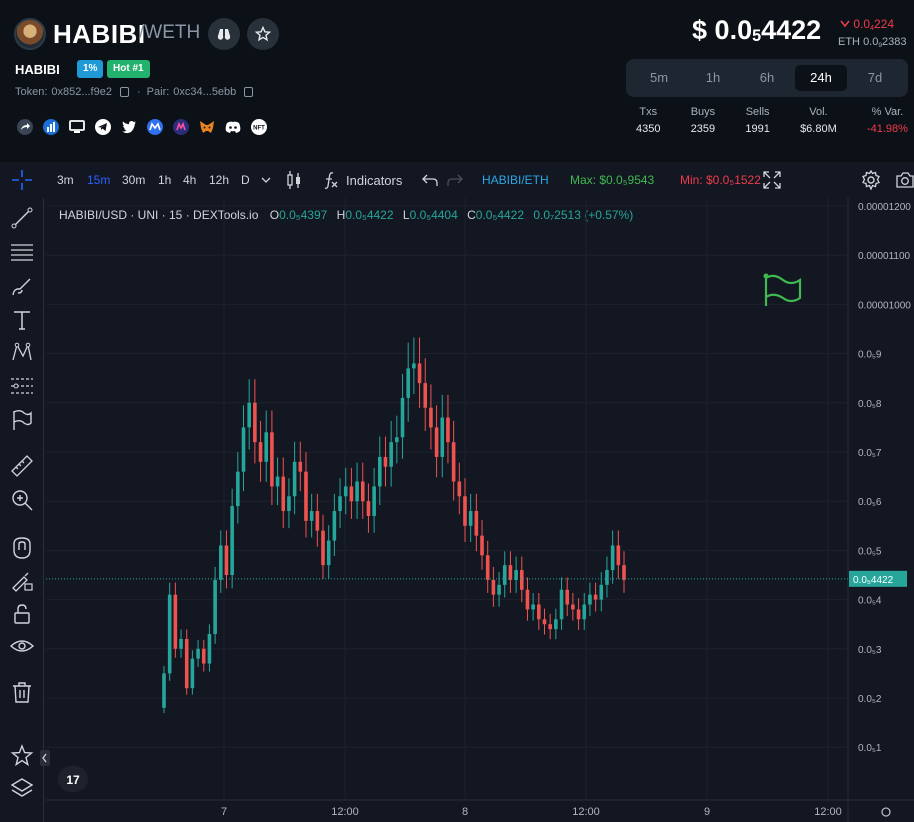 The height and width of the screenshot is (822, 914). Describe the element at coordinates (72, 92) in the screenshot. I see `token-address: Token: 0x852...f9e2` at that location.